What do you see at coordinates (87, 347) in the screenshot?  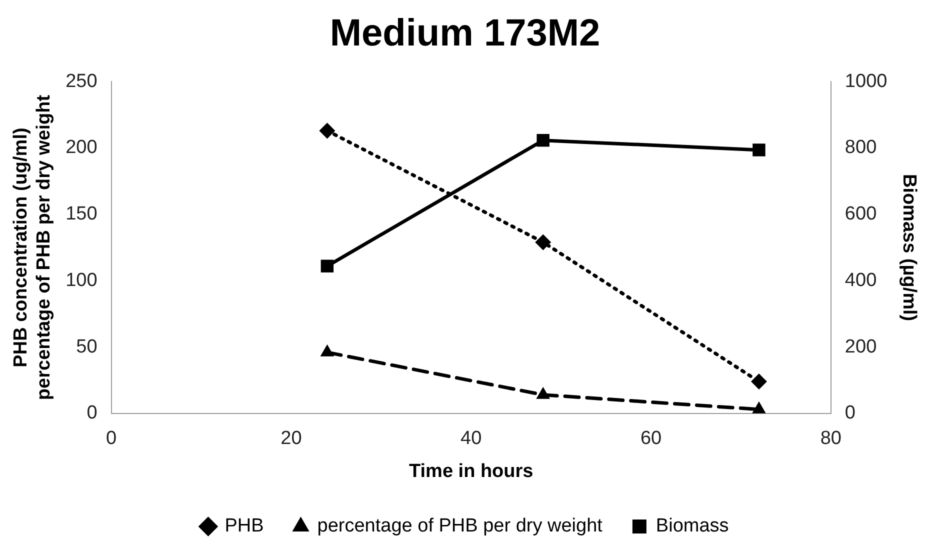 I see `y-tick-label: 50` at bounding box center [87, 347].